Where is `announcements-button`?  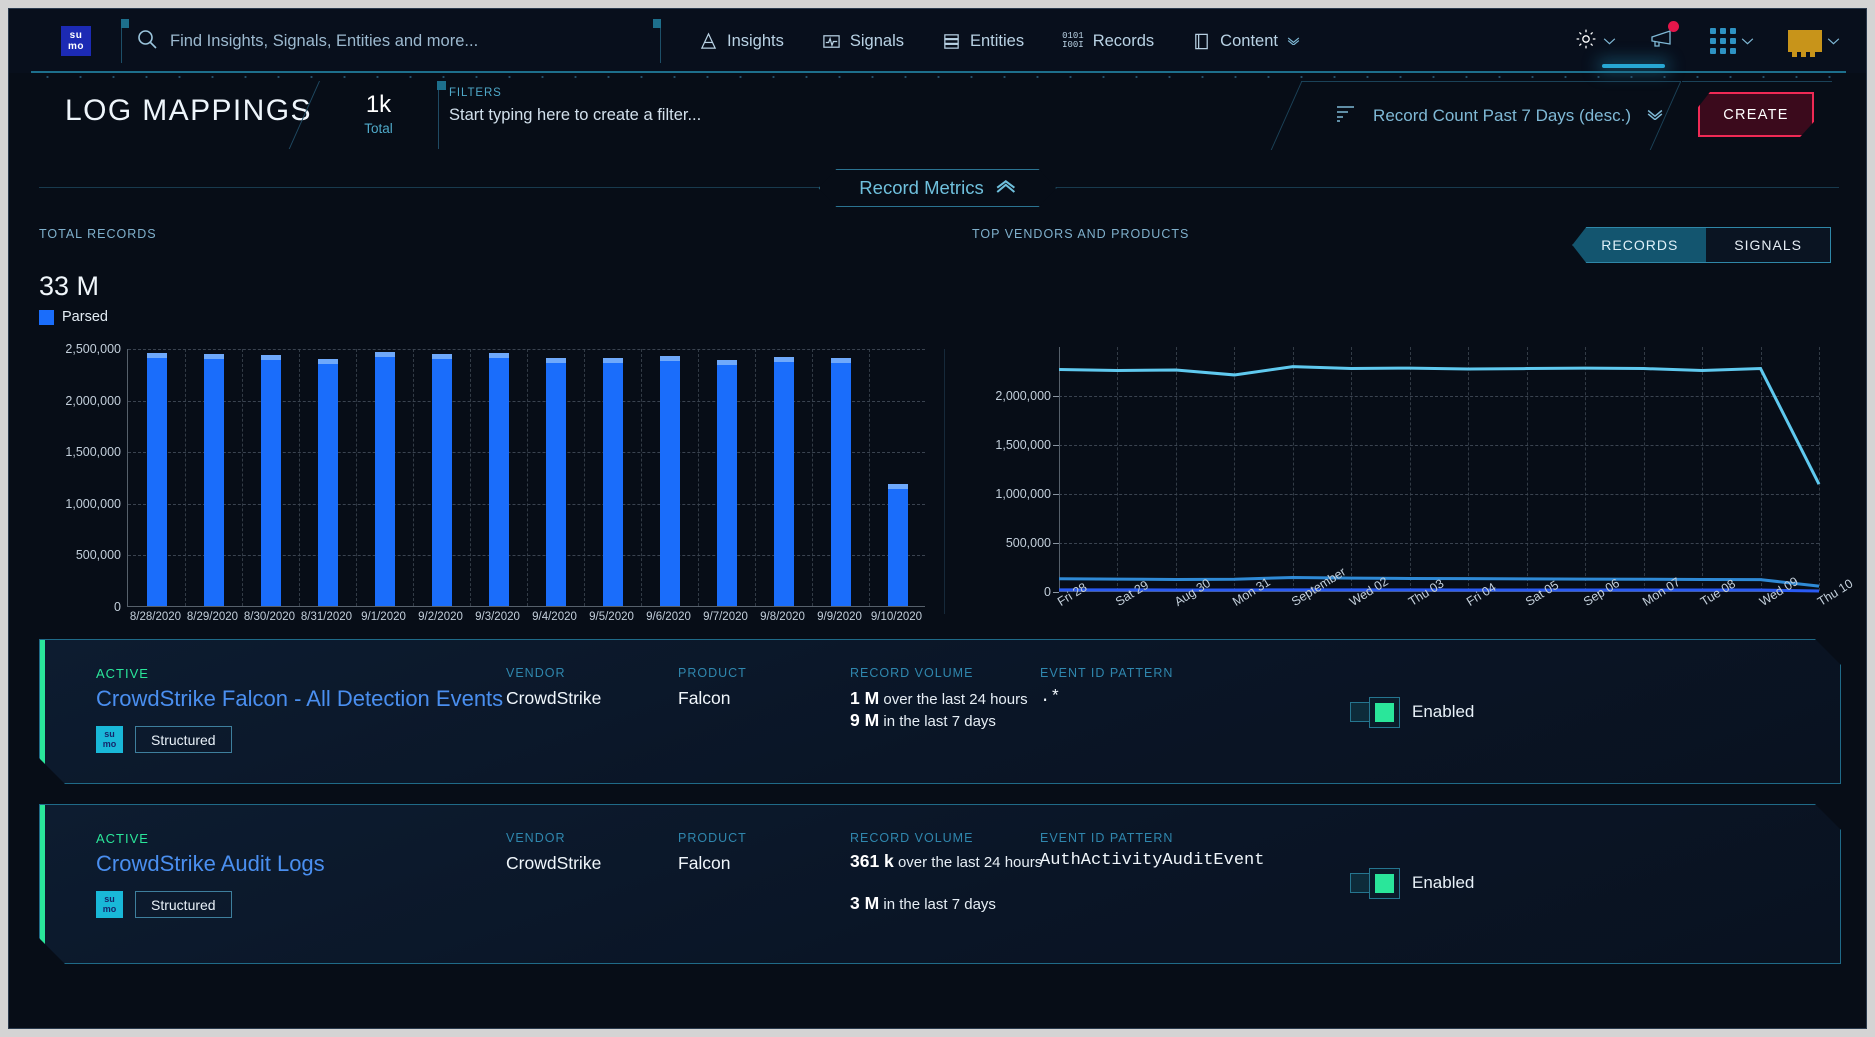 announcements-button is located at coordinates (1664, 37).